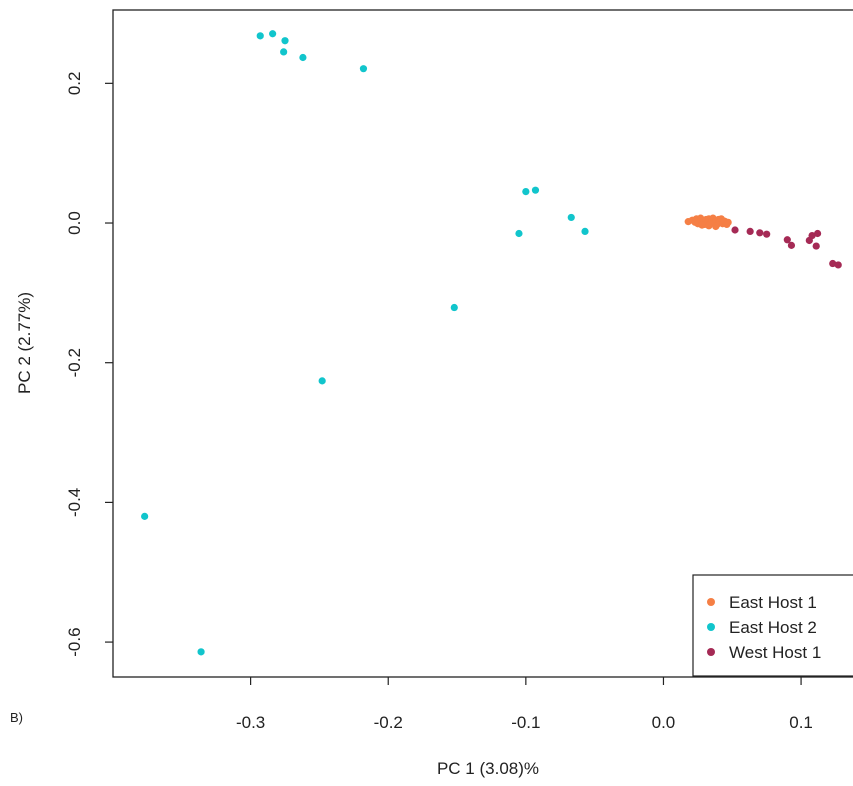  Describe the element at coordinates (89, 364) in the screenshot. I see `y-axis: 0.2 0.0 -0.2 -0.4 -0.6` at that location.